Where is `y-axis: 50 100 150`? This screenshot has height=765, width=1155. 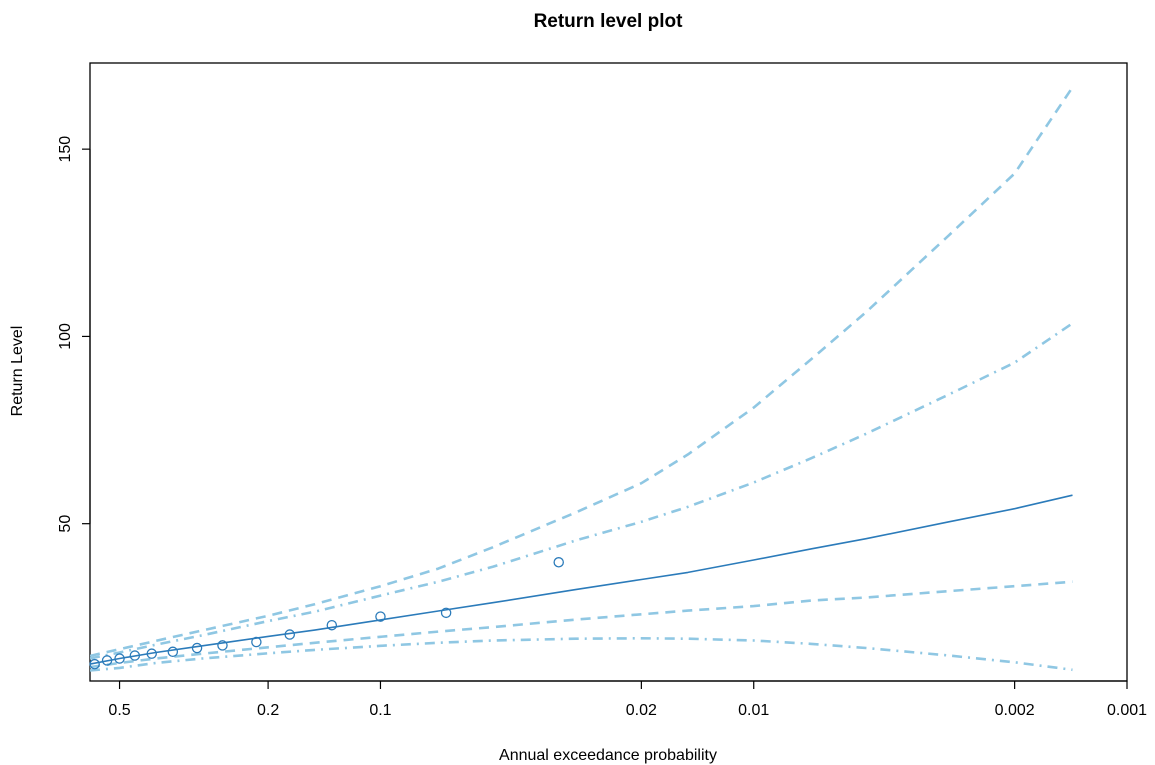 y-axis: 50 100 150 is located at coordinates (74, 334).